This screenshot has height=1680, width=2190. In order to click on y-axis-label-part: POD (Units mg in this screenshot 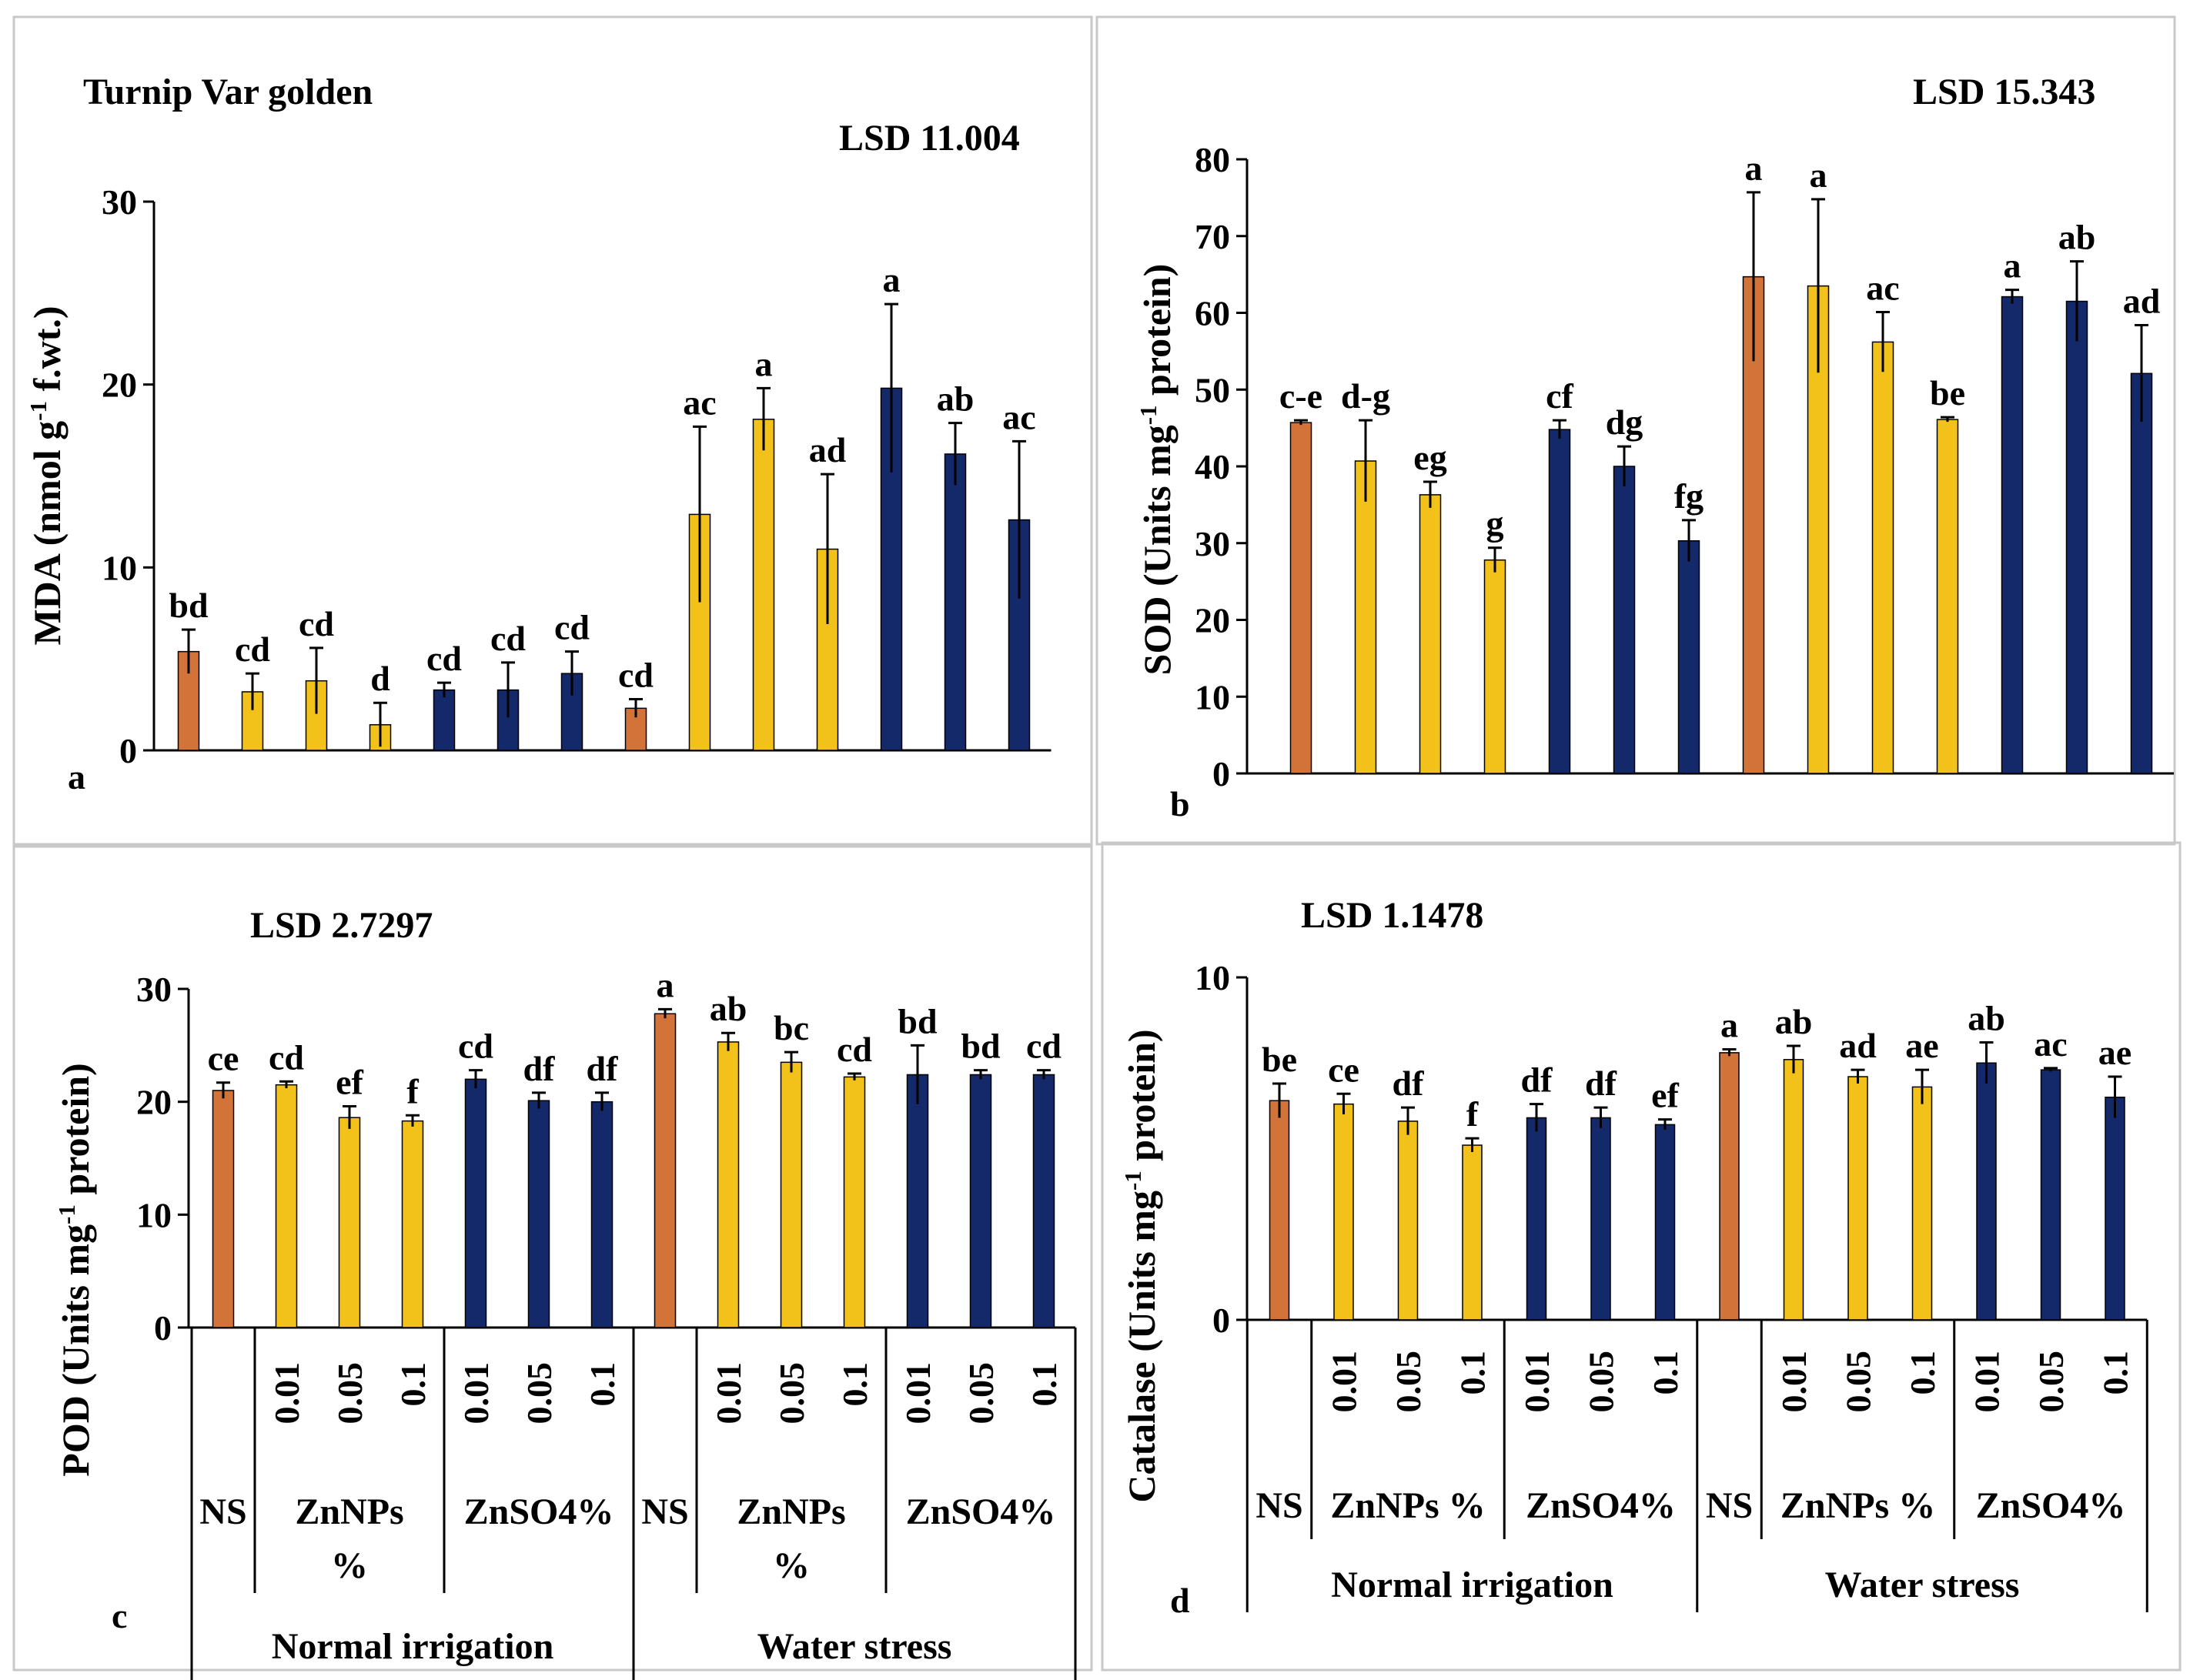, I will do `click(75, 1350)`.